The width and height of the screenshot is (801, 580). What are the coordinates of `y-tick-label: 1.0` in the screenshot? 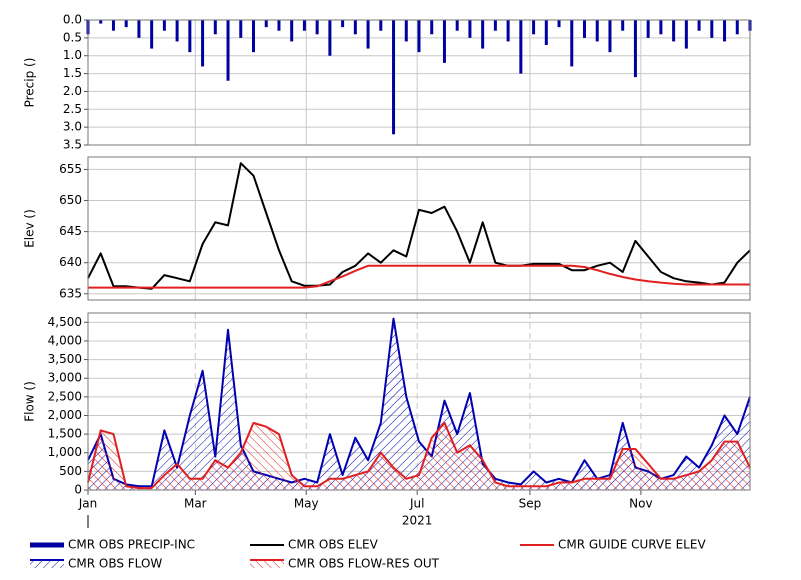 It's located at (72, 55).